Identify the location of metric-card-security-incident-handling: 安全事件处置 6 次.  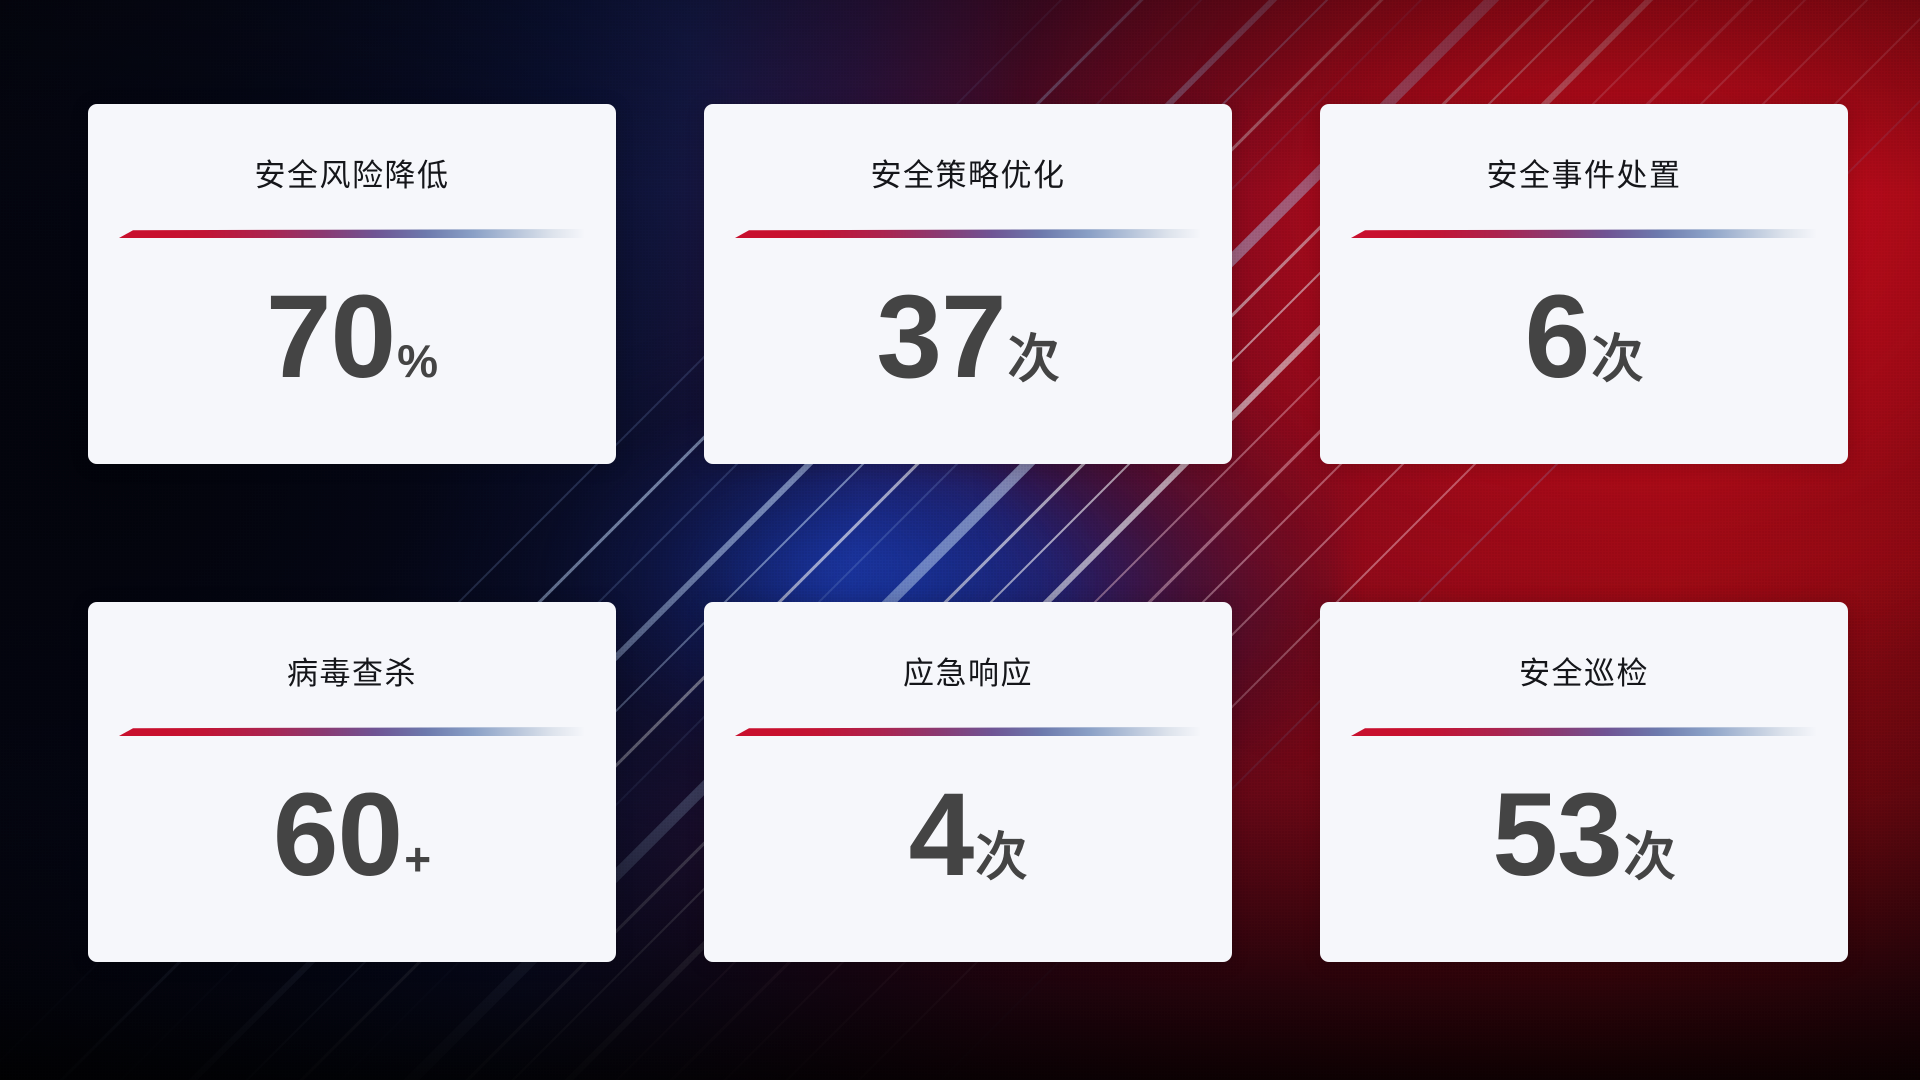
(1584, 284).